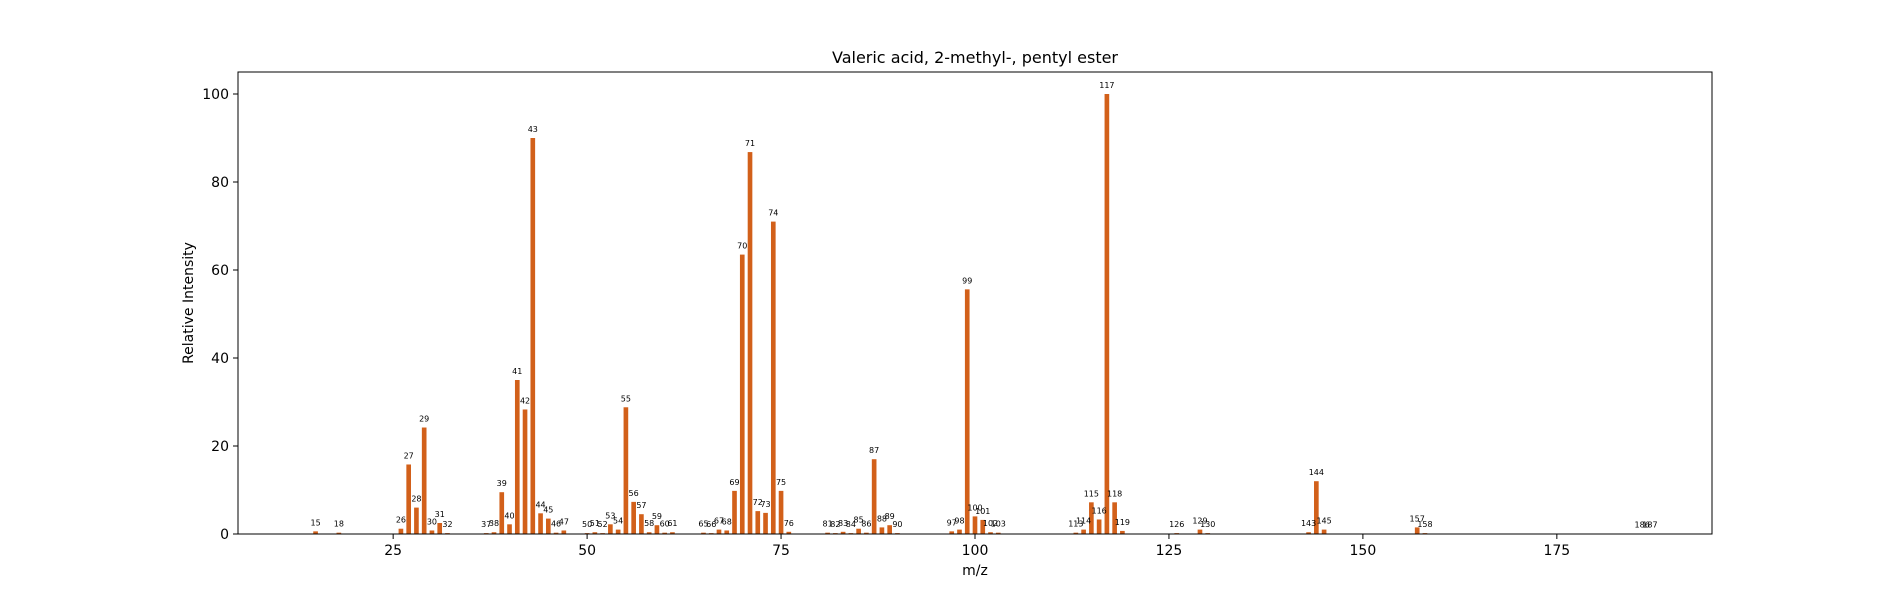 The height and width of the screenshot is (600, 1900). What do you see at coordinates (1114, 493) in the screenshot?
I see `bar-label-mz-118: 118` at bounding box center [1114, 493].